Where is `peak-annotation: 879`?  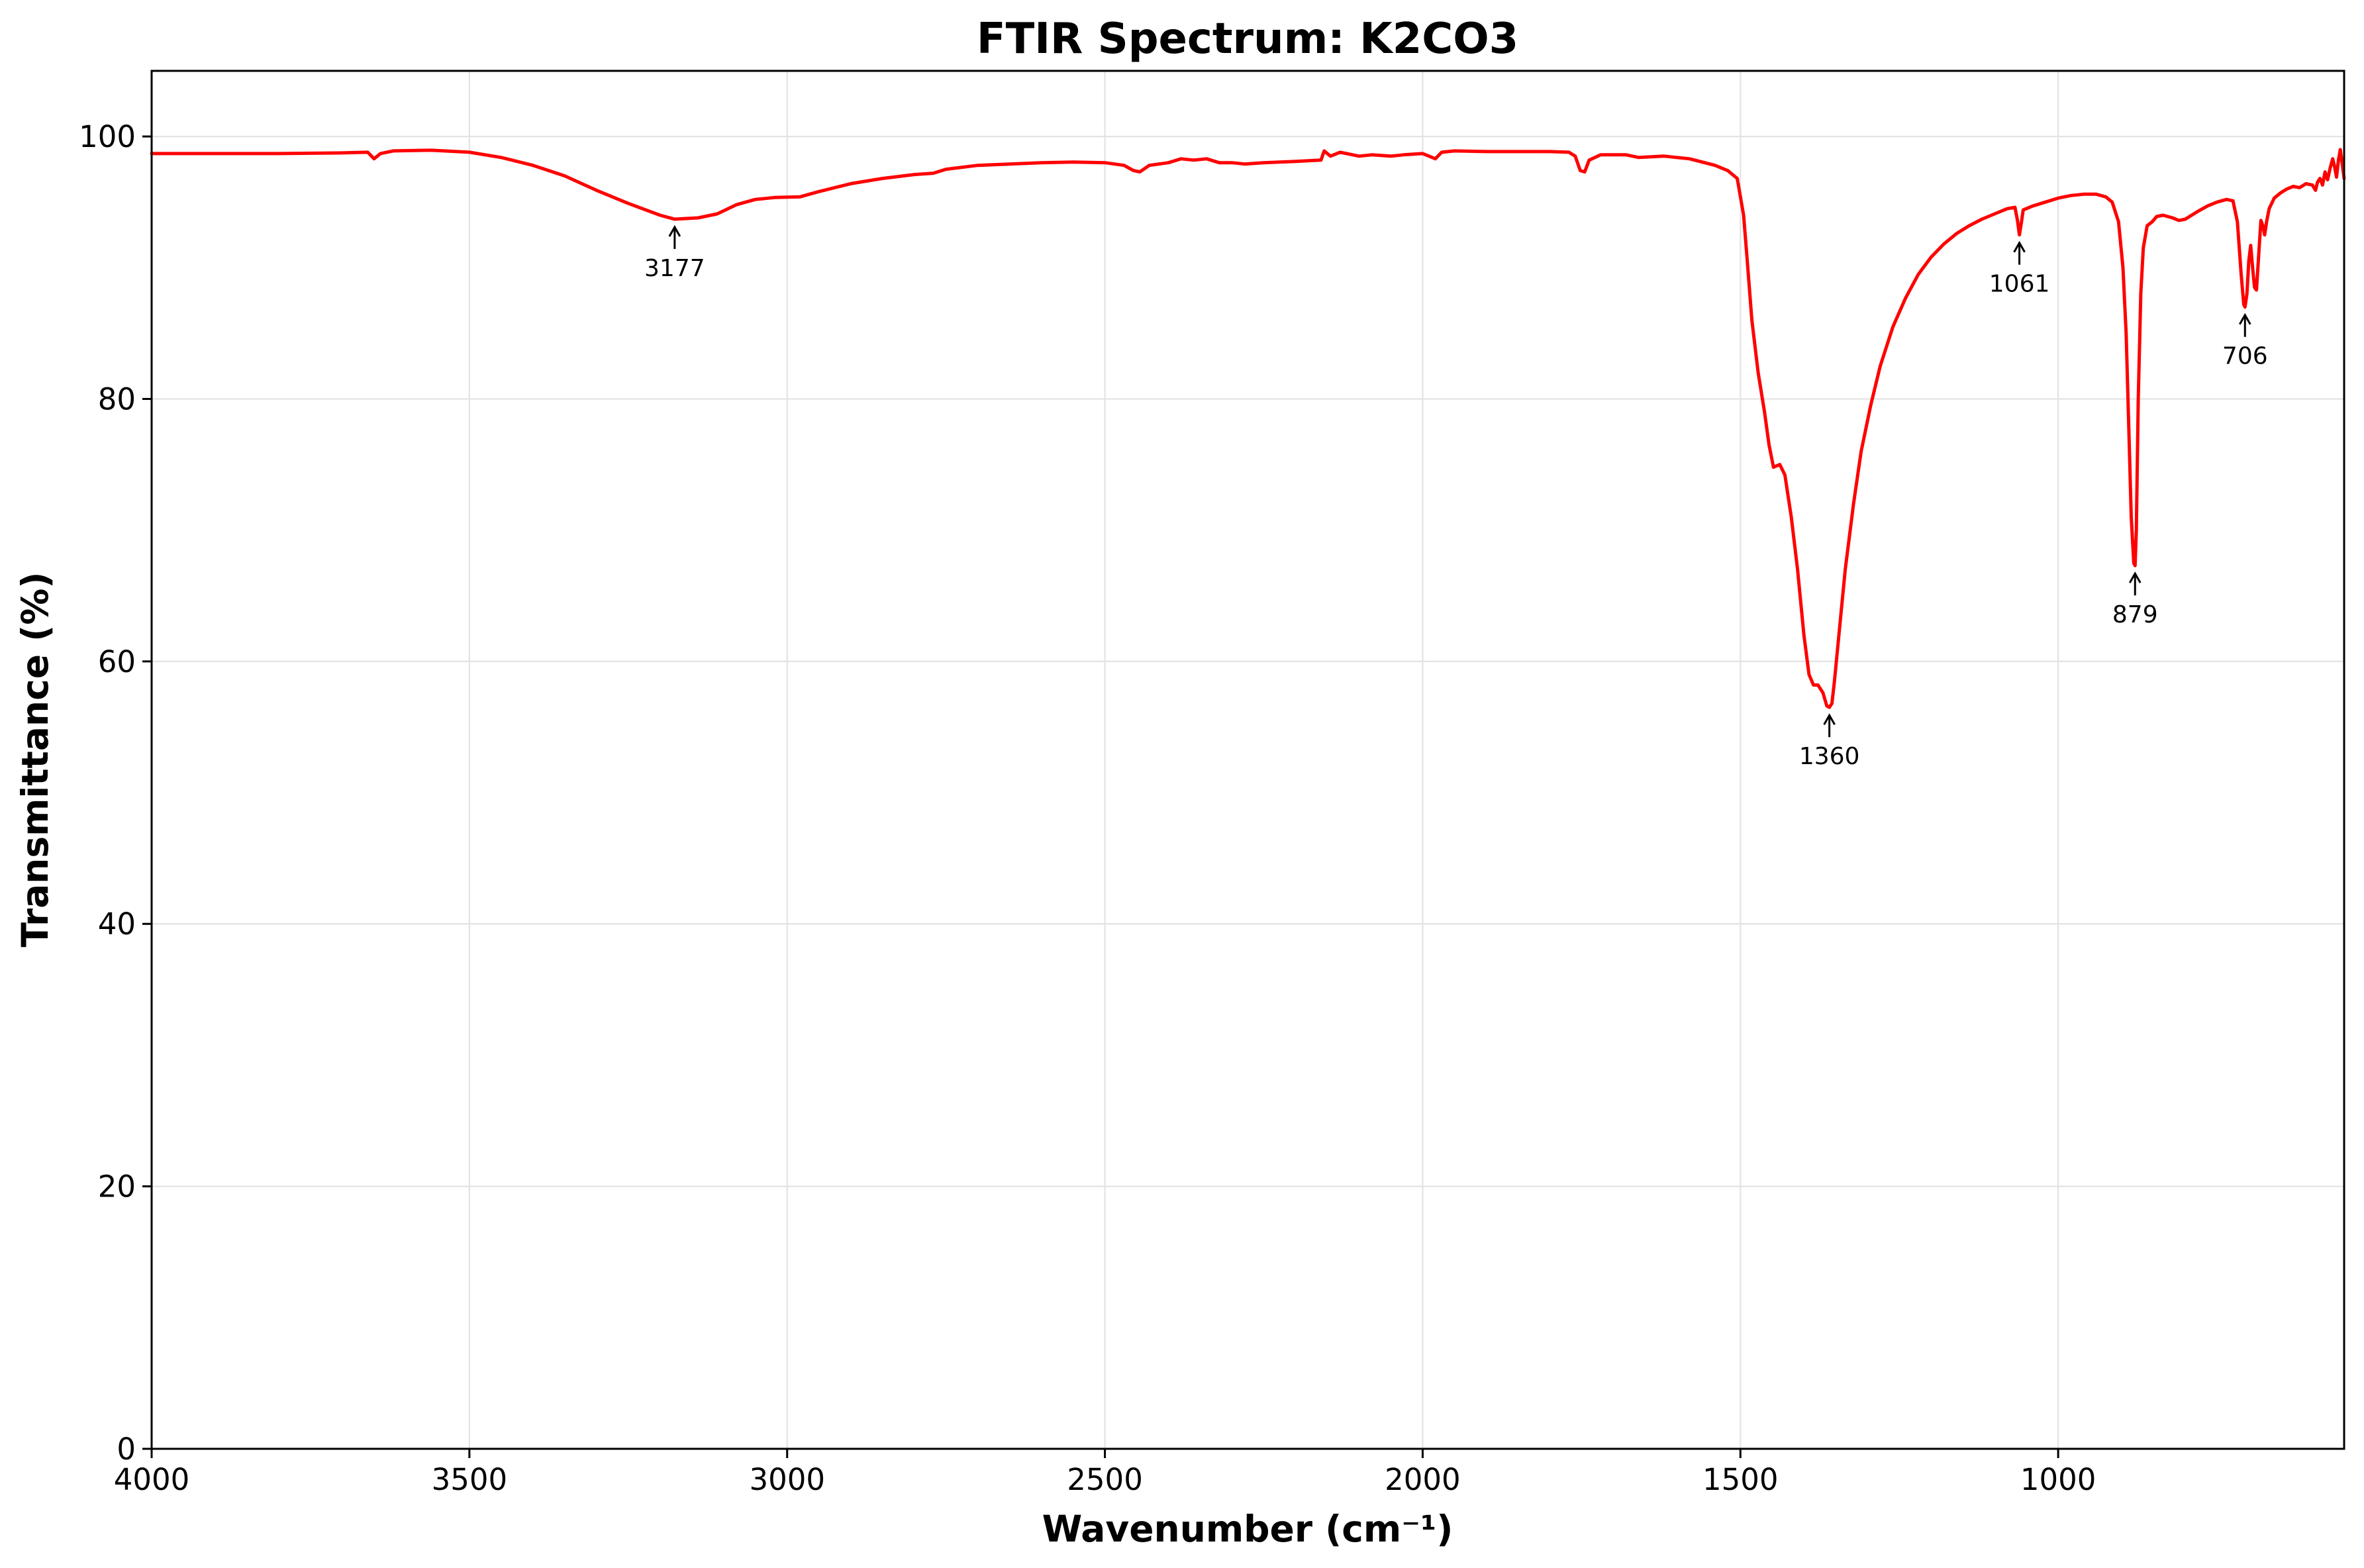
peak-annotation: 879 is located at coordinates (2135, 599).